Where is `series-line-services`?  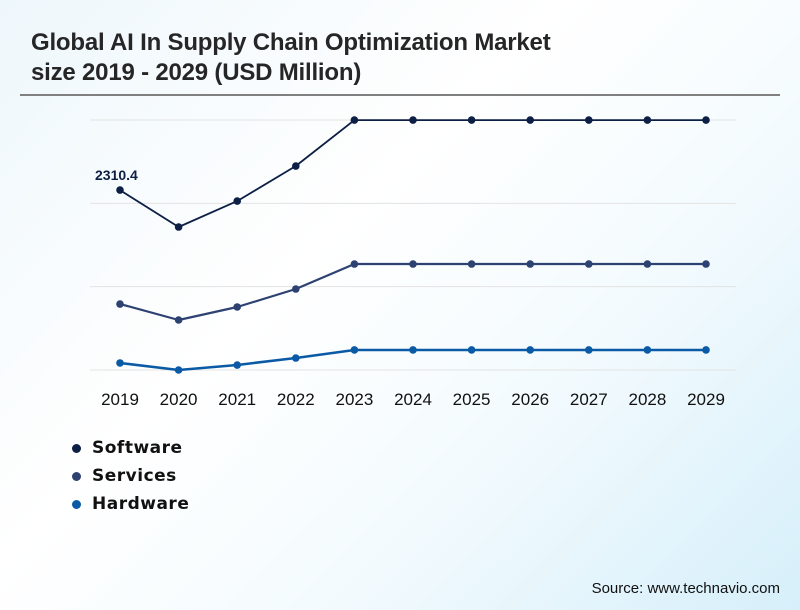 series-line-services is located at coordinates (412, 292).